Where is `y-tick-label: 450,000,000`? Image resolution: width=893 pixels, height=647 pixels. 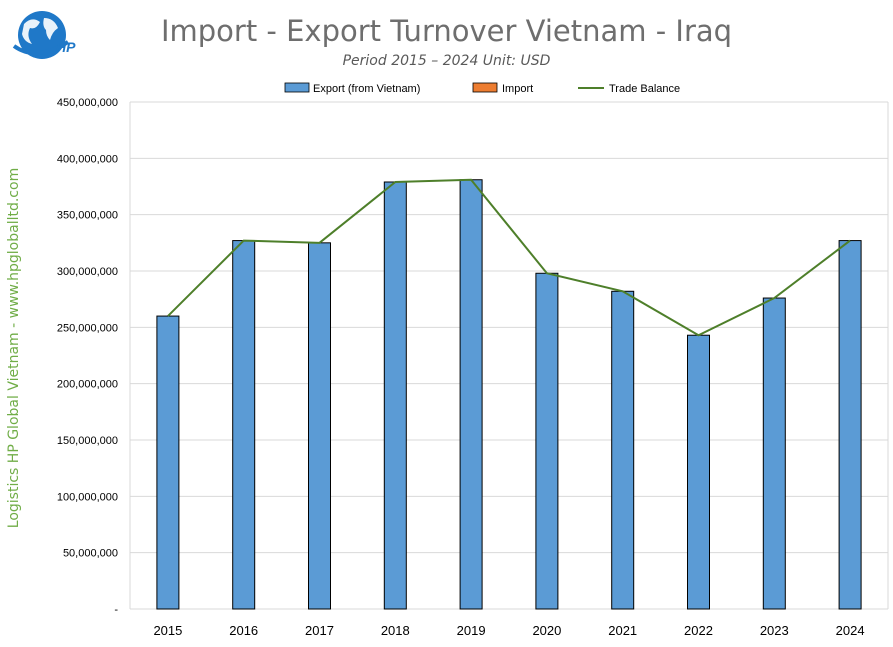 y-tick-label: 450,000,000 is located at coordinates (87, 103).